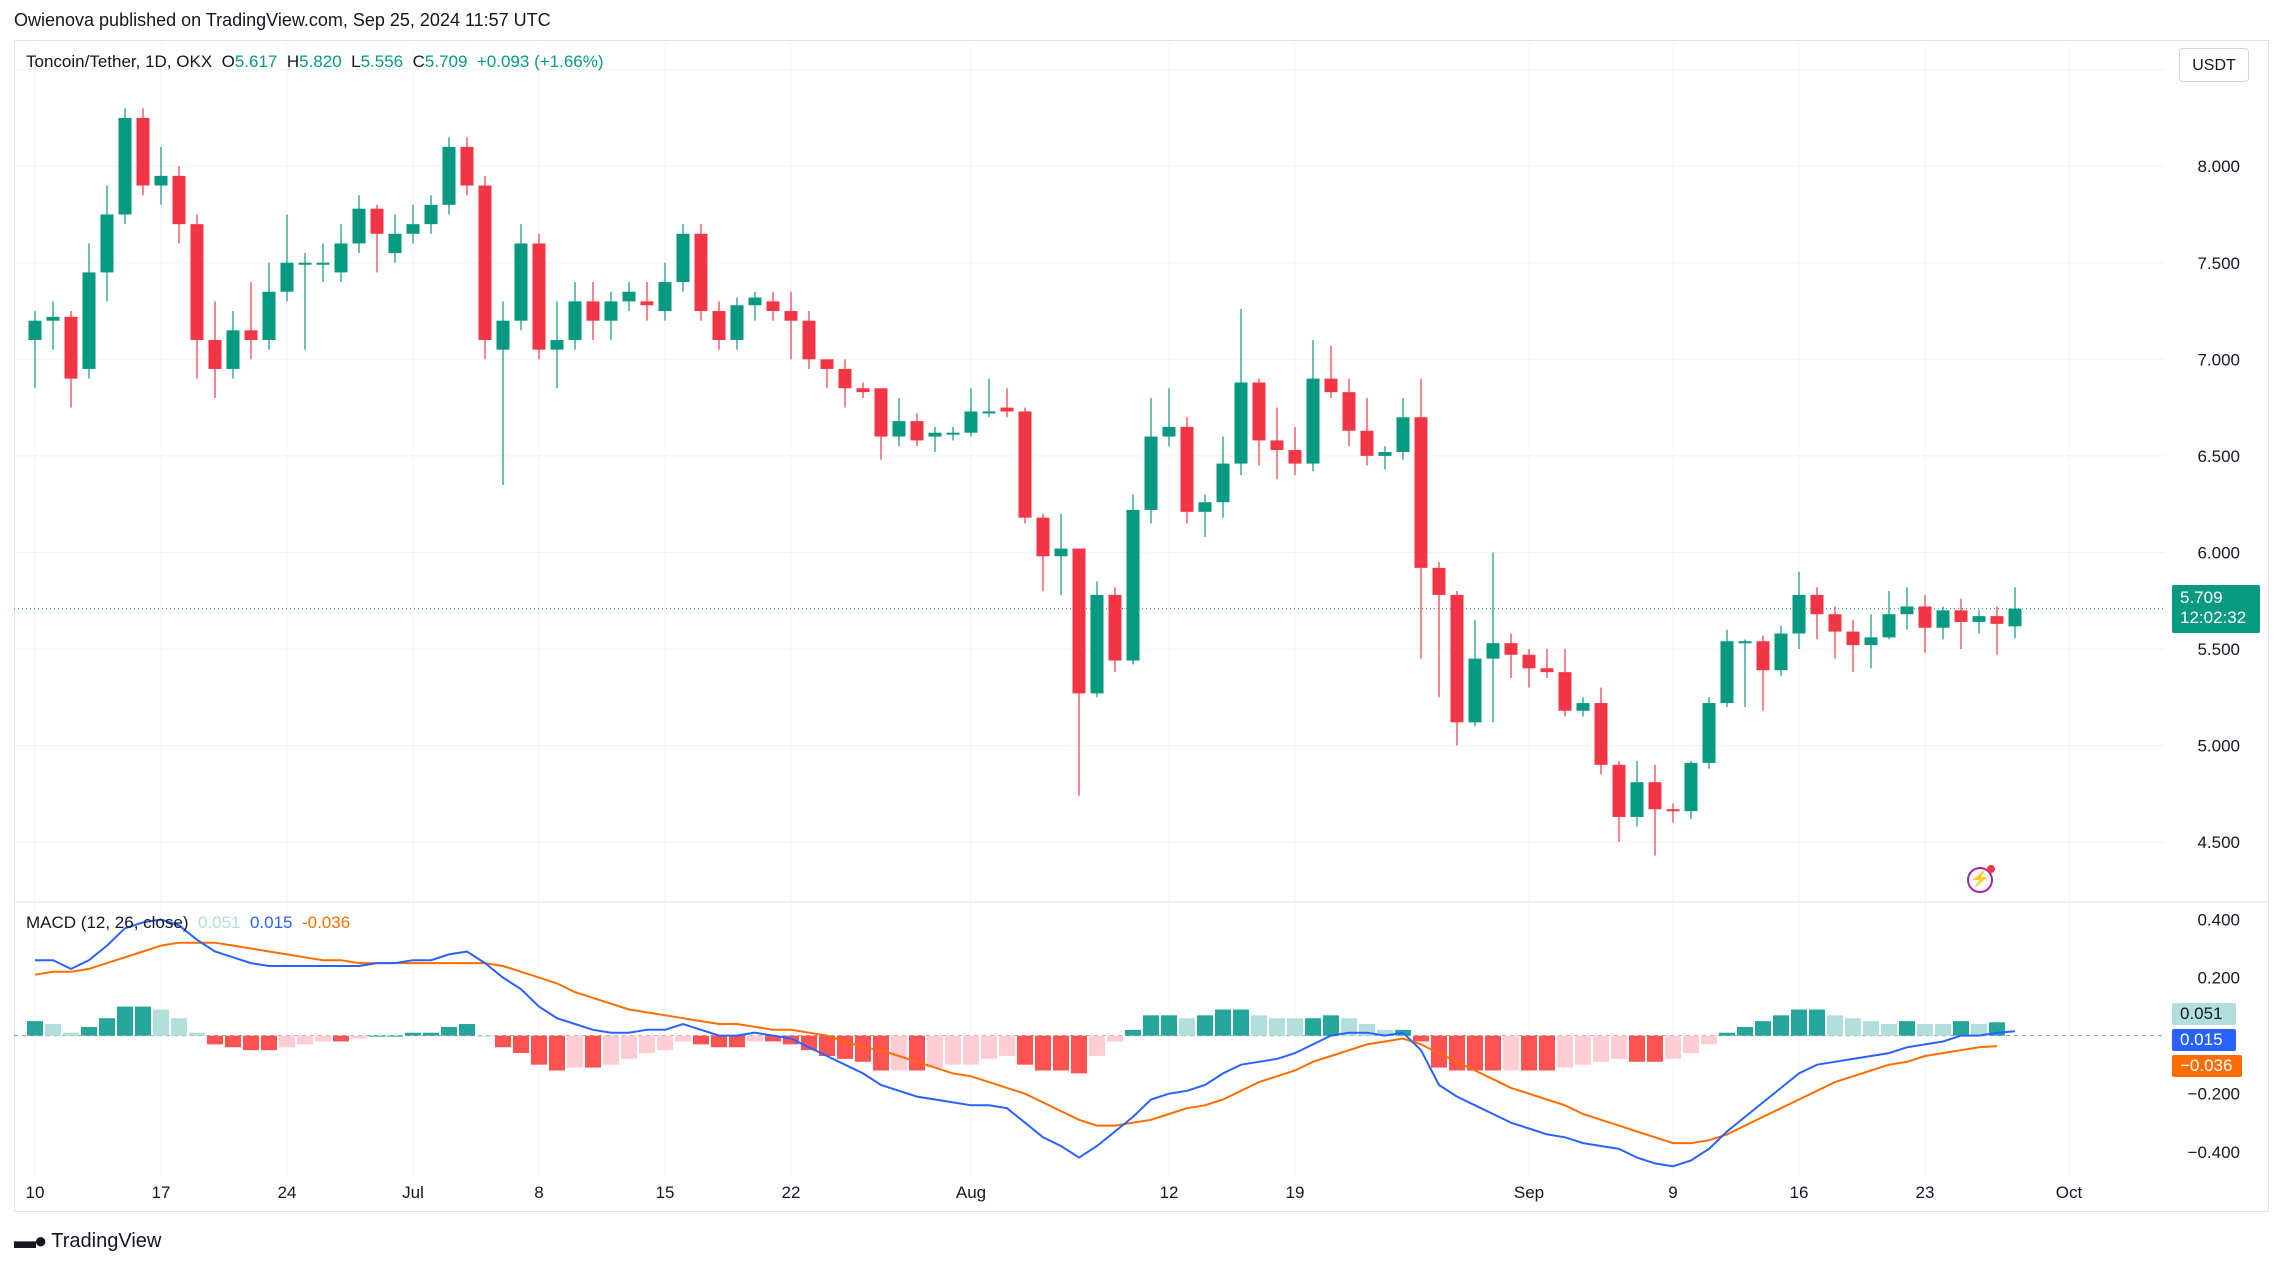 The width and height of the screenshot is (2283, 1265). What do you see at coordinates (287, 1192) in the screenshot?
I see `time-tick-label: 24` at bounding box center [287, 1192].